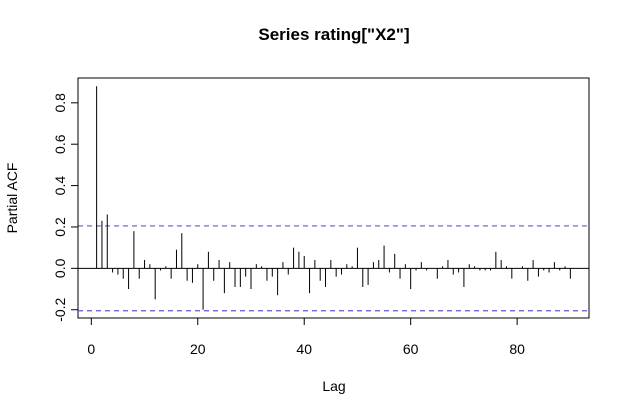  I want to click on y-tick-label: -0.2, so click(60, 309).